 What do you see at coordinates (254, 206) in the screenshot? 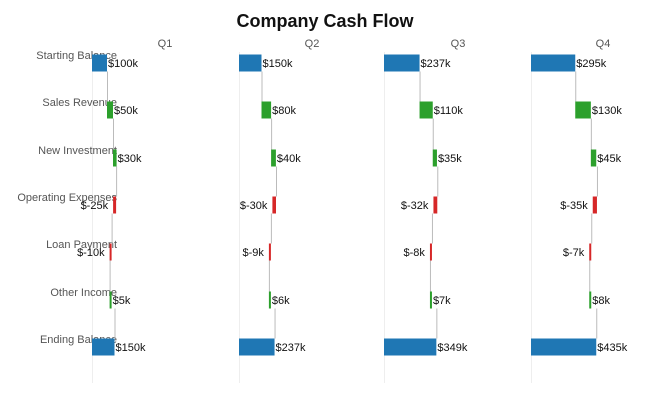
I see `data-label: $-30k` at bounding box center [254, 206].